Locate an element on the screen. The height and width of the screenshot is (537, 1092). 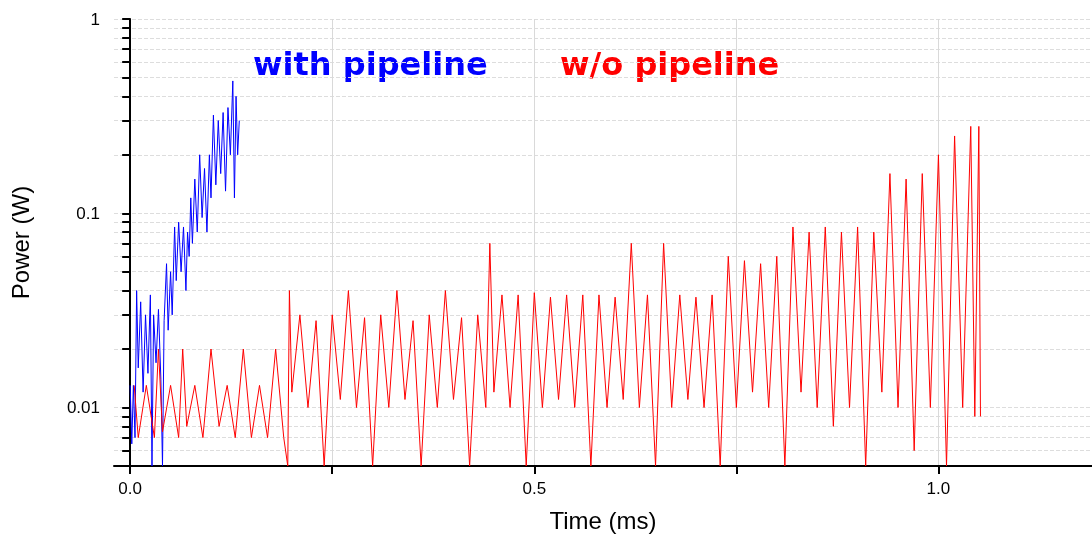
x-tick-label: 1.0 is located at coordinates (938, 488).